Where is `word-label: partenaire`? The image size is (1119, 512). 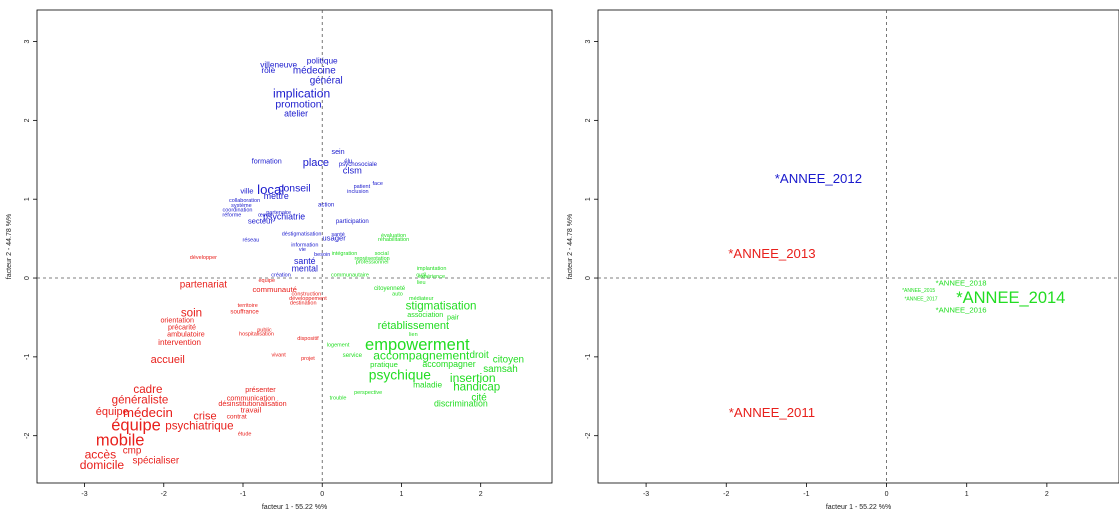 word-label: partenaire is located at coordinates (278, 213).